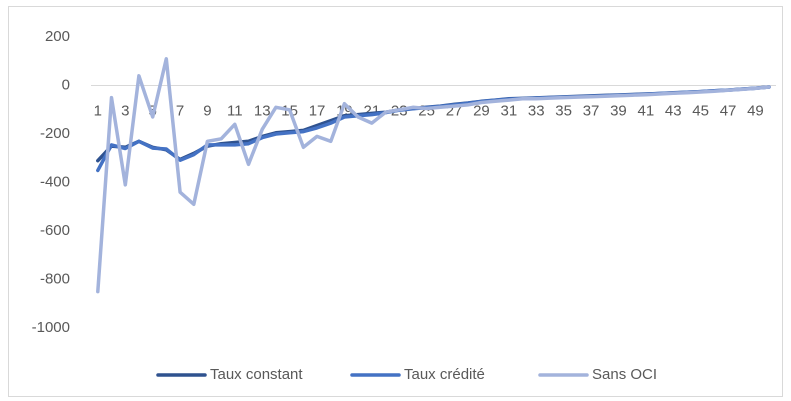 The width and height of the screenshot is (791, 401). I want to click on x-tick-label: 39, so click(618, 110).